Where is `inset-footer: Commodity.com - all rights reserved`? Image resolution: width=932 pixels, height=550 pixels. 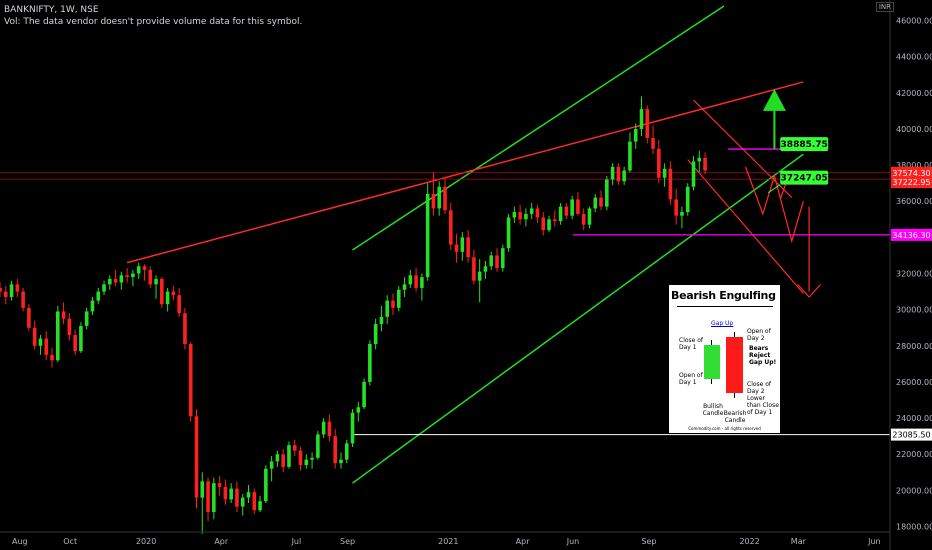 inset-footer: Commodity.com - all rights reserved is located at coordinates (724, 428).